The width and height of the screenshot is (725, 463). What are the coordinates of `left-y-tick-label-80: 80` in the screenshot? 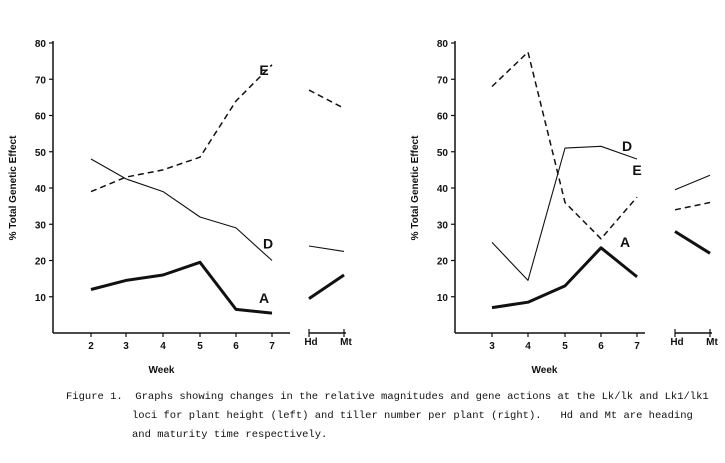 It's located at (41, 44).